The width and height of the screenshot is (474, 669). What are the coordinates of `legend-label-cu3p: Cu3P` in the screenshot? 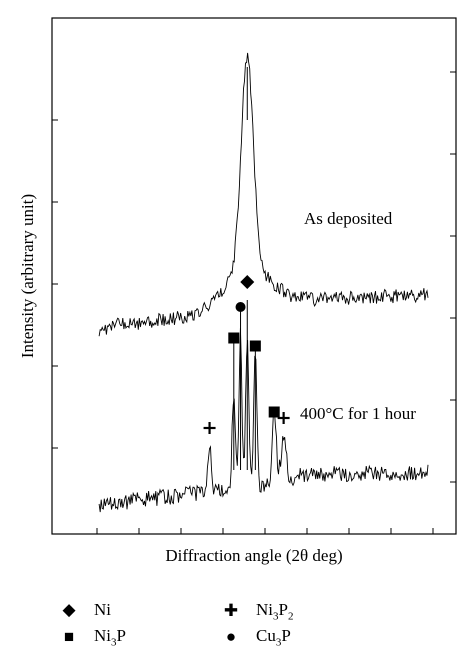 It's located at (273, 637).